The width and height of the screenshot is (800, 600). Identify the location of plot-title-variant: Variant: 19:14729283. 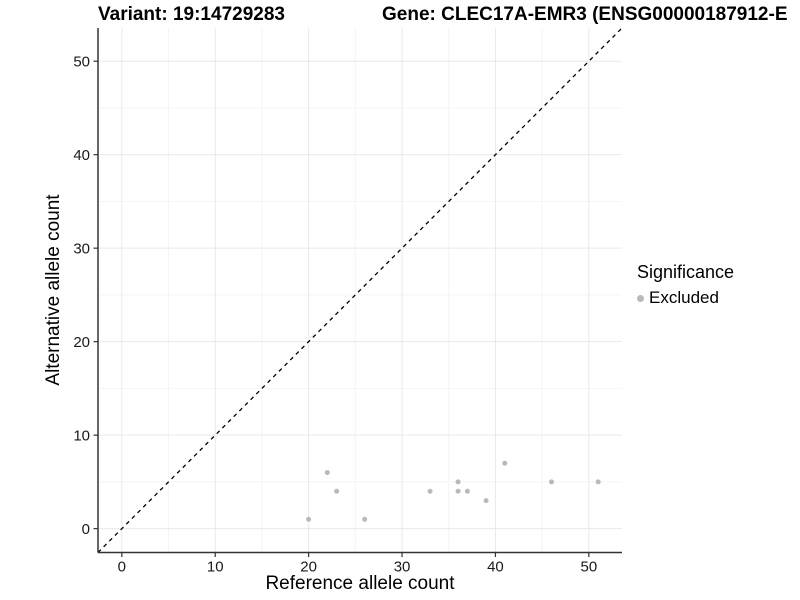
(191, 14).